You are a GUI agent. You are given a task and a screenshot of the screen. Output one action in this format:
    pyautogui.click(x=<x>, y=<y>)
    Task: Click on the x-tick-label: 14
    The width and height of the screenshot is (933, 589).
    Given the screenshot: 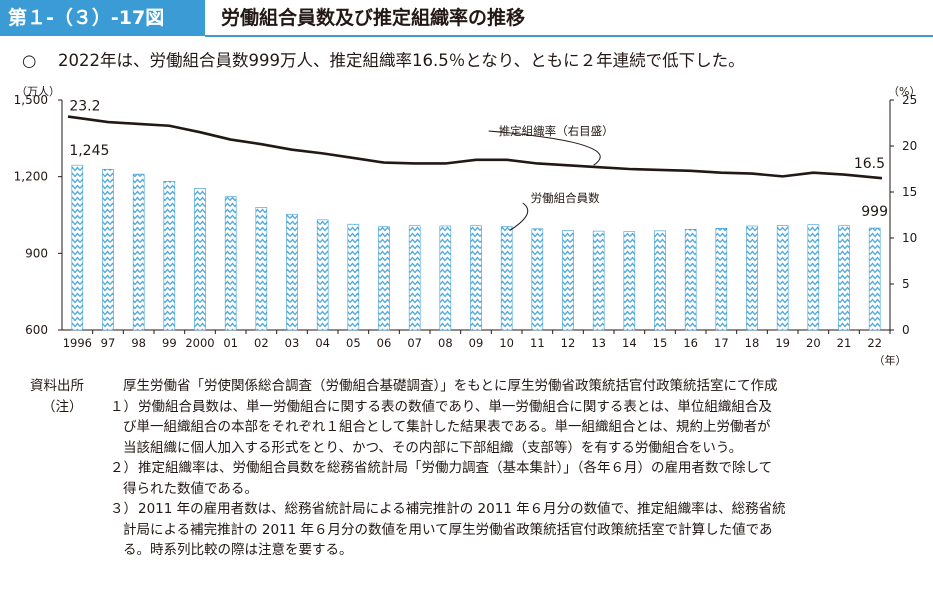 What is the action you would take?
    pyautogui.click(x=629, y=343)
    